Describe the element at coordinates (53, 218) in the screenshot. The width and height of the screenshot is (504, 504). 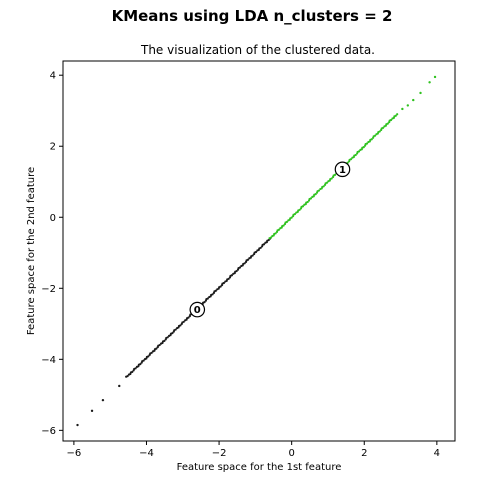
I see `y-tick-label: 0` at that location.